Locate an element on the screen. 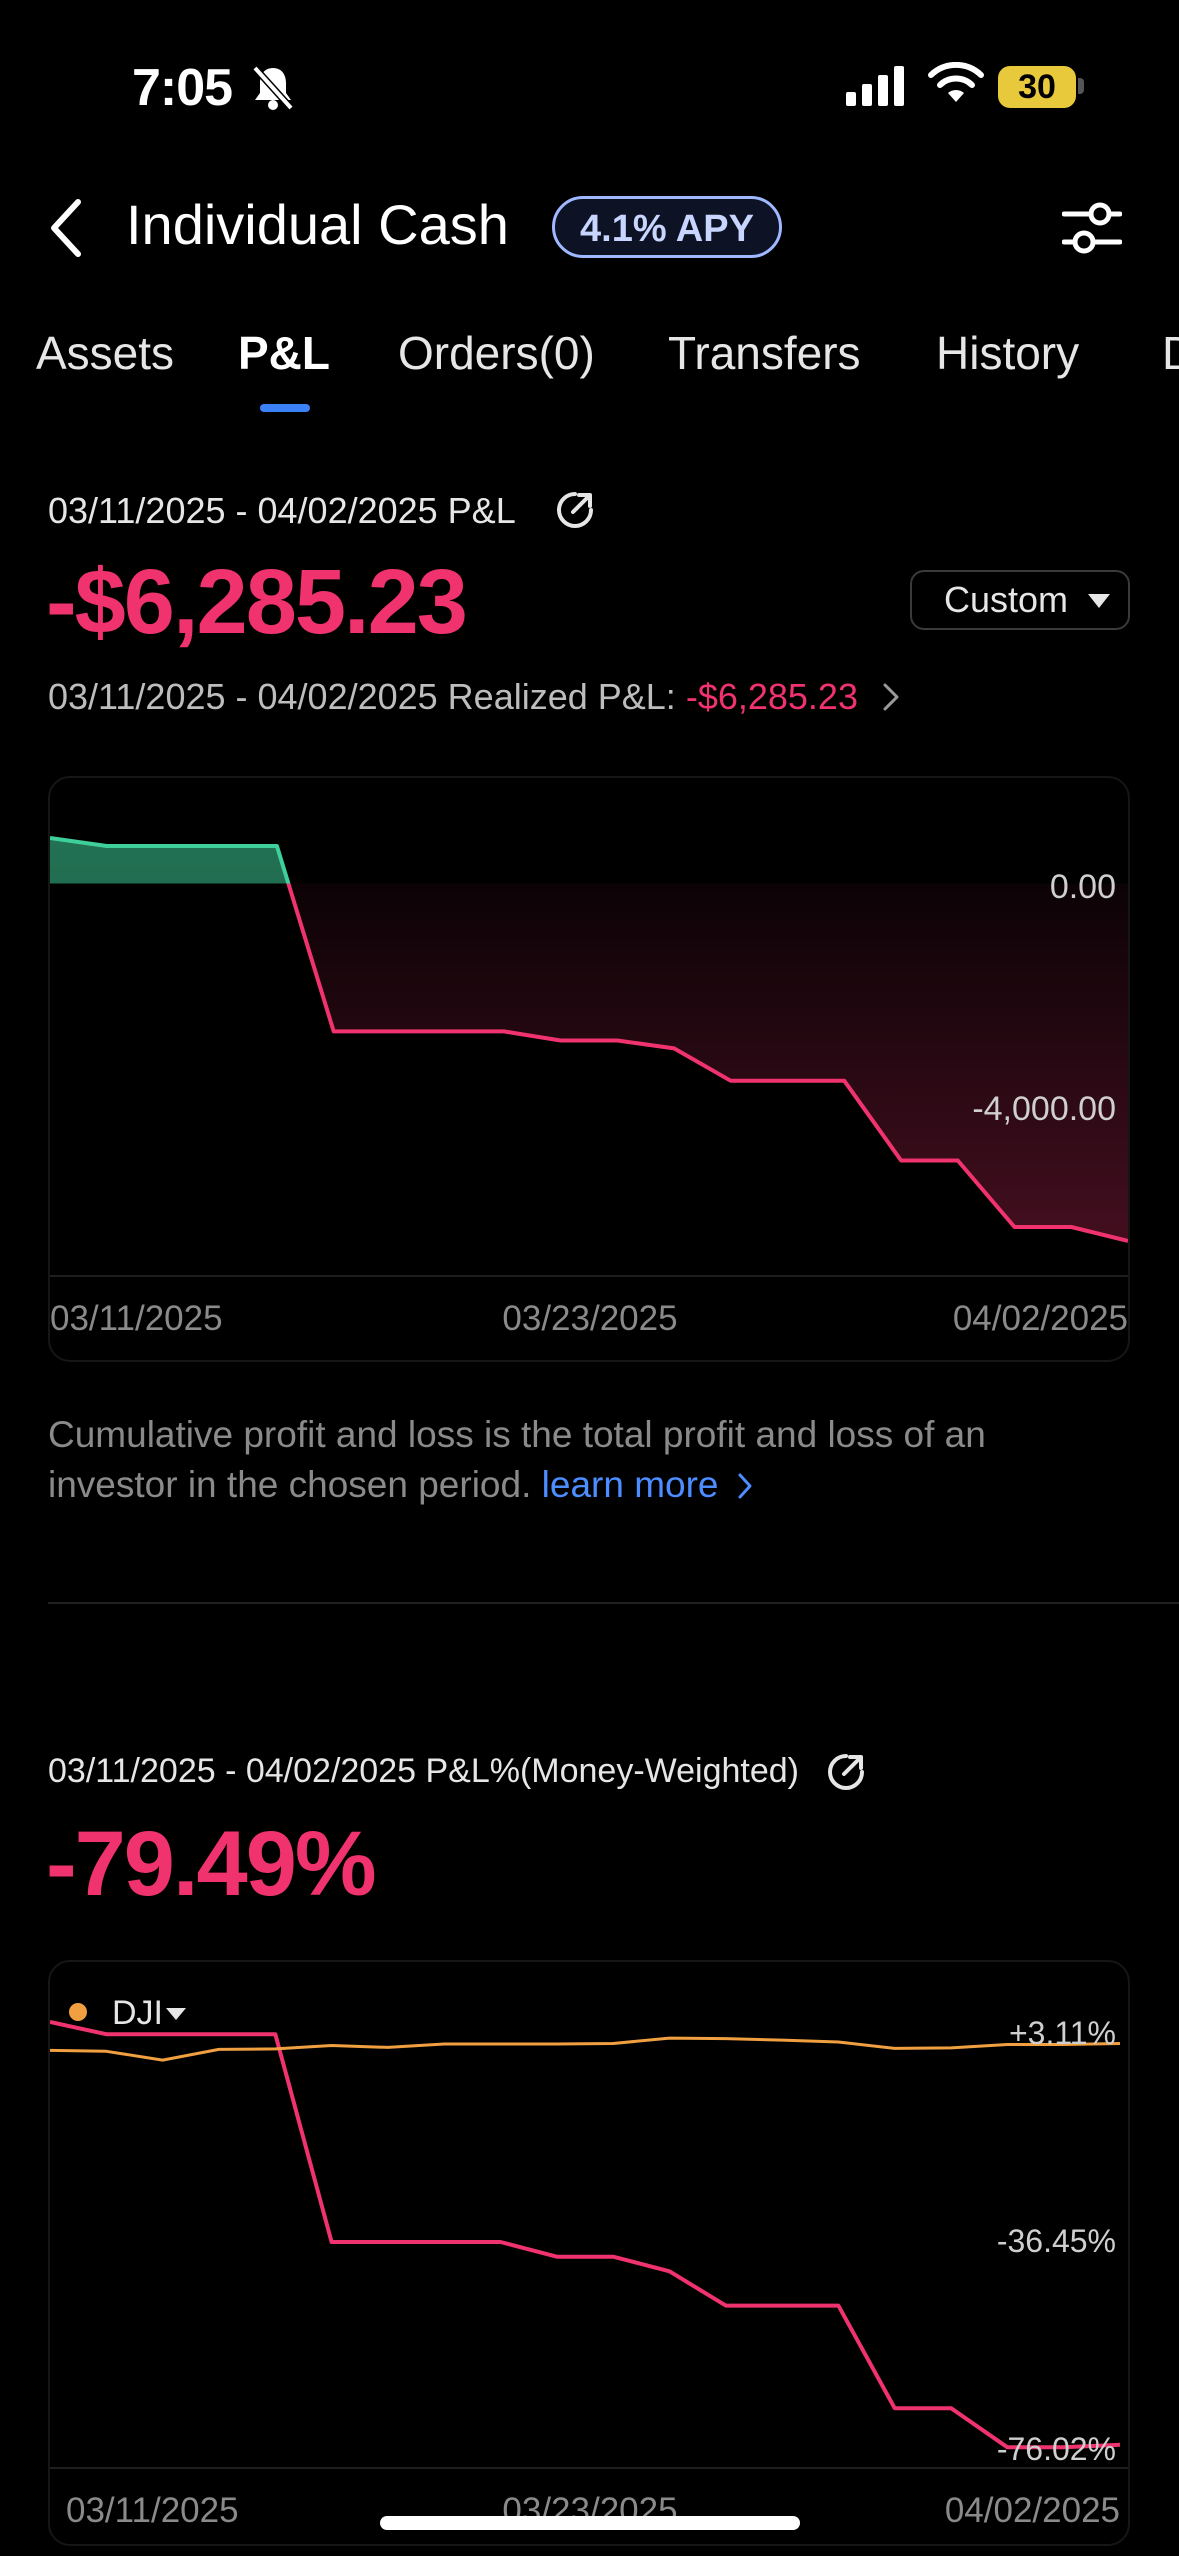 This screenshot has height=2556, width=1179. tab-more: D is located at coordinates (1170, 353).